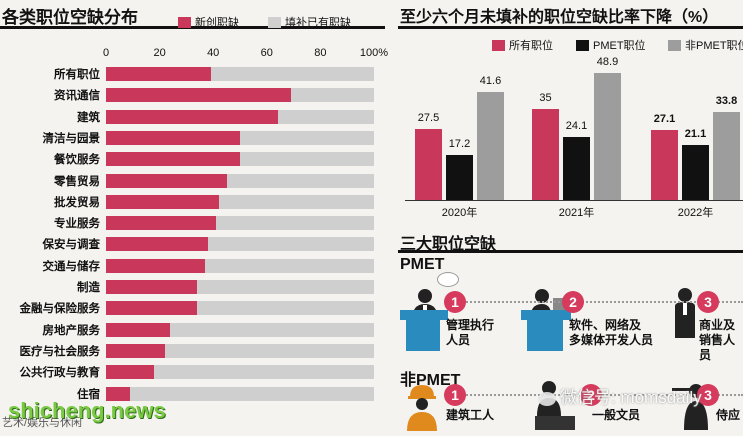 The height and width of the screenshot is (436, 743). What do you see at coordinates (72, 266) in the screenshot?
I see `category-label: 交通与储存` at bounding box center [72, 266].